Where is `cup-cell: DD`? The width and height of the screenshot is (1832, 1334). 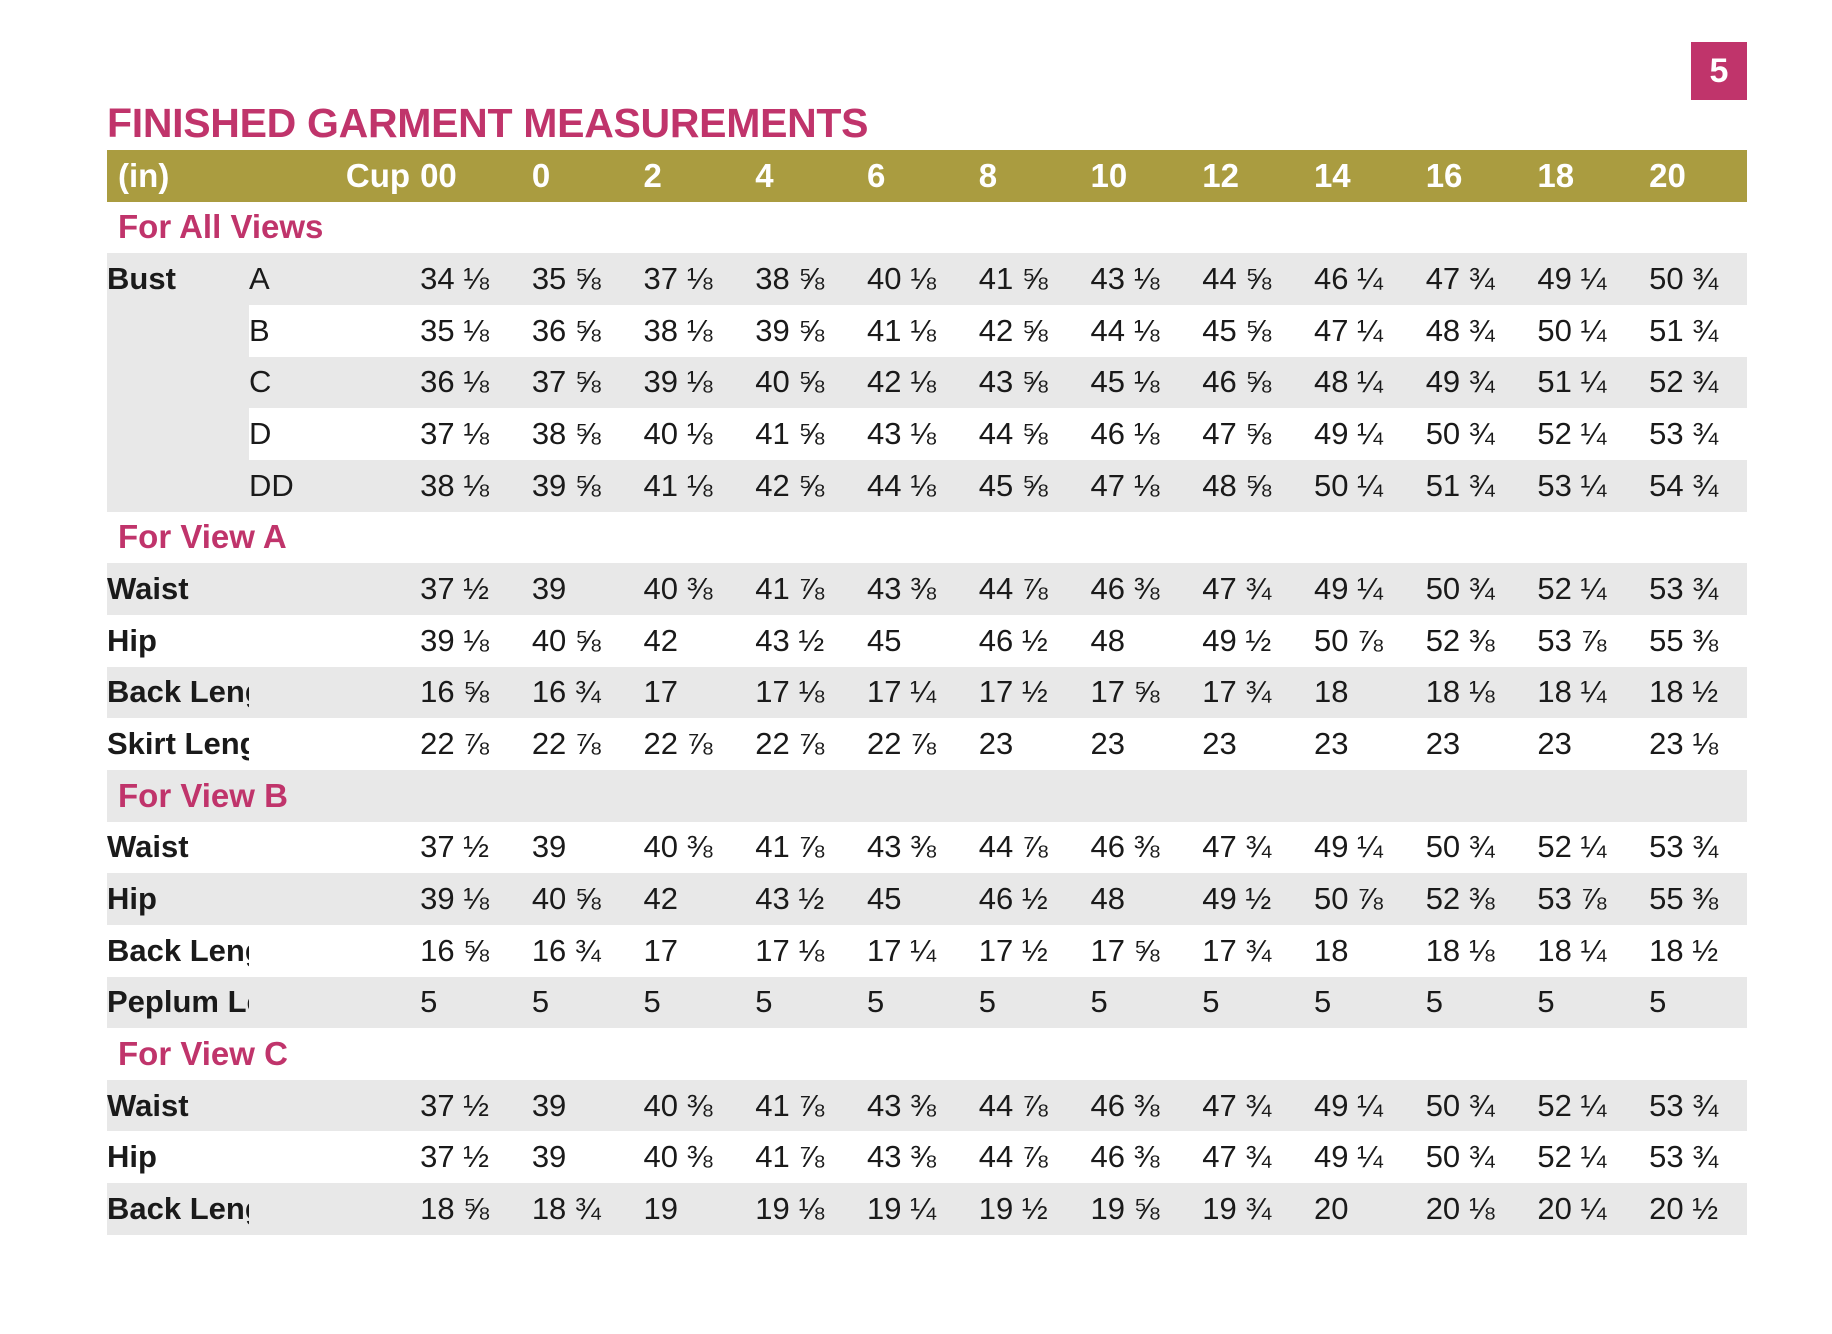 cup-cell: DD is located at coordinates (334, 485).